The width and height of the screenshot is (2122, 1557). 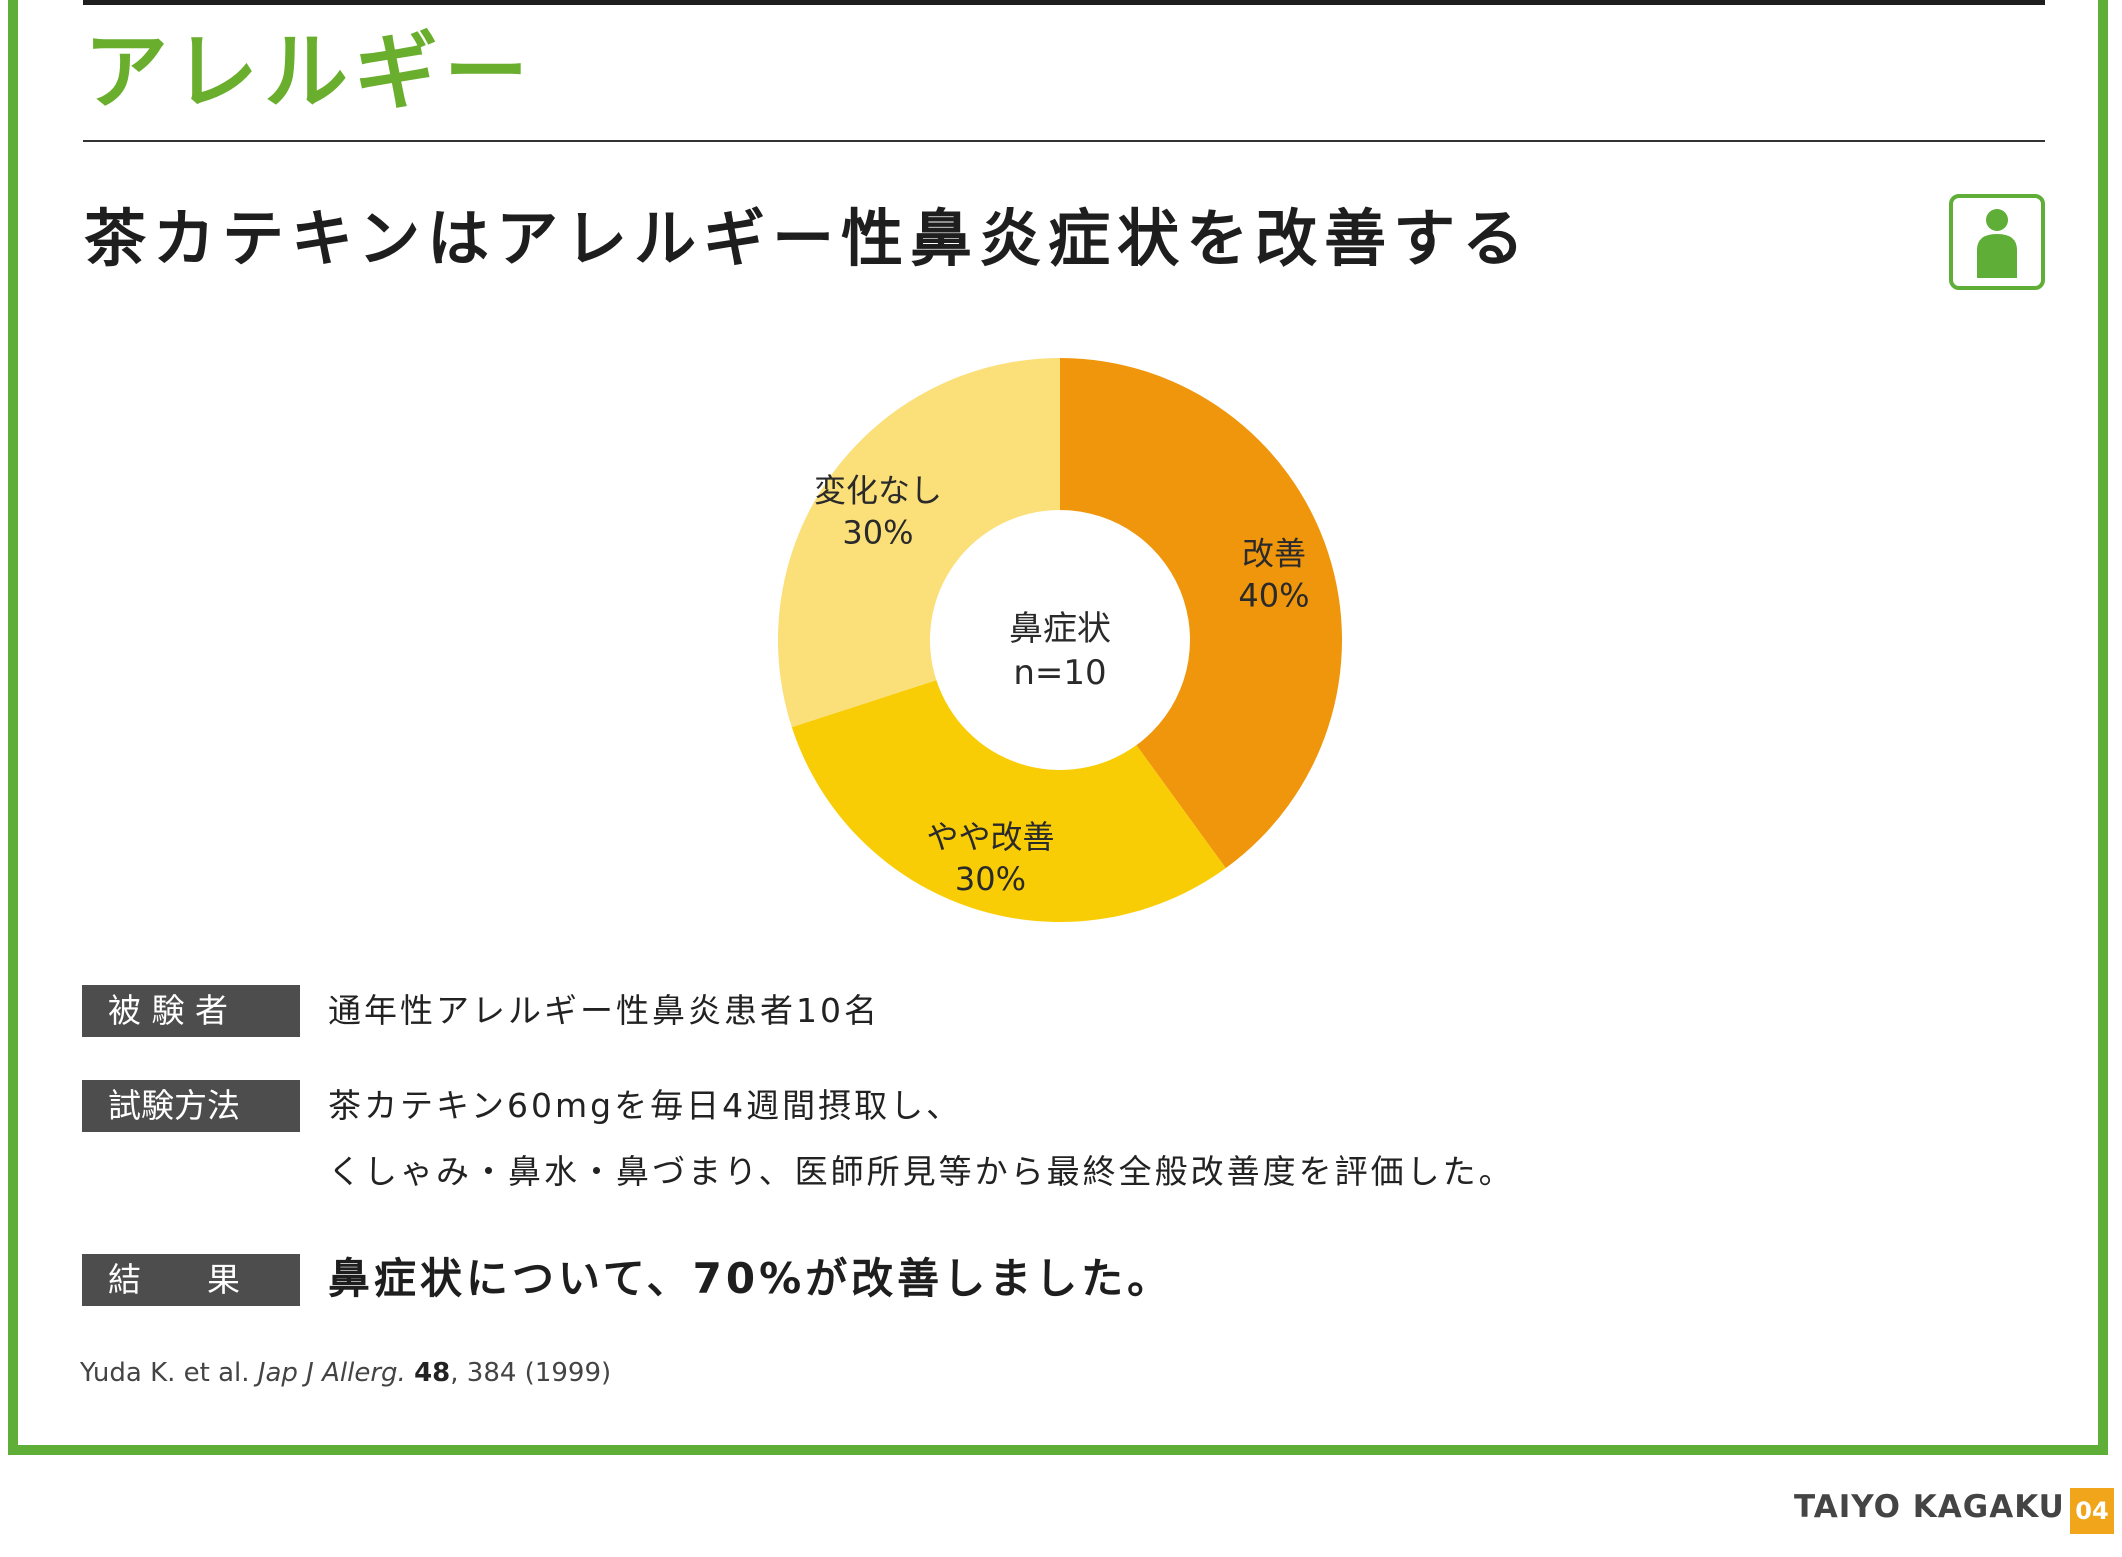 What do you see at coordinates (1060, 629) in the screenshot?
I see `center-label-title: 鼻症状` at bounding box center [1060, 629].